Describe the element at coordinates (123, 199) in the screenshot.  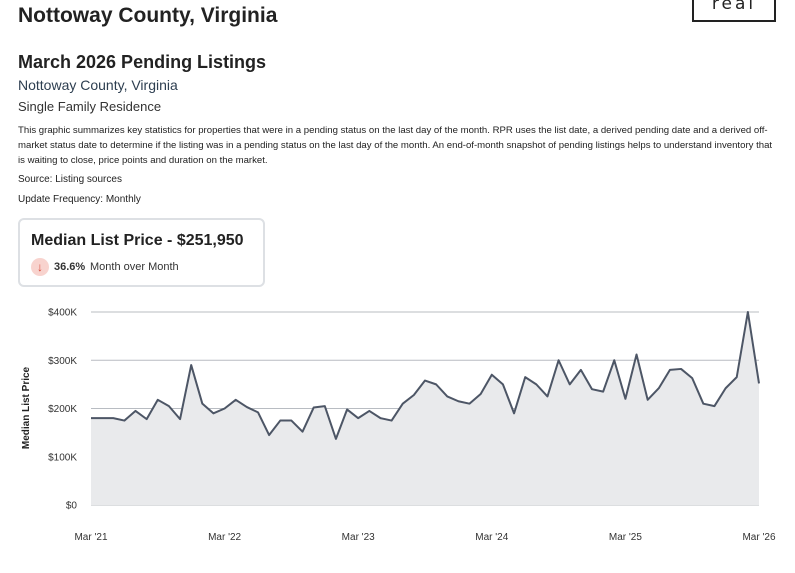
I see `frequency-value: Monthly` at that location.